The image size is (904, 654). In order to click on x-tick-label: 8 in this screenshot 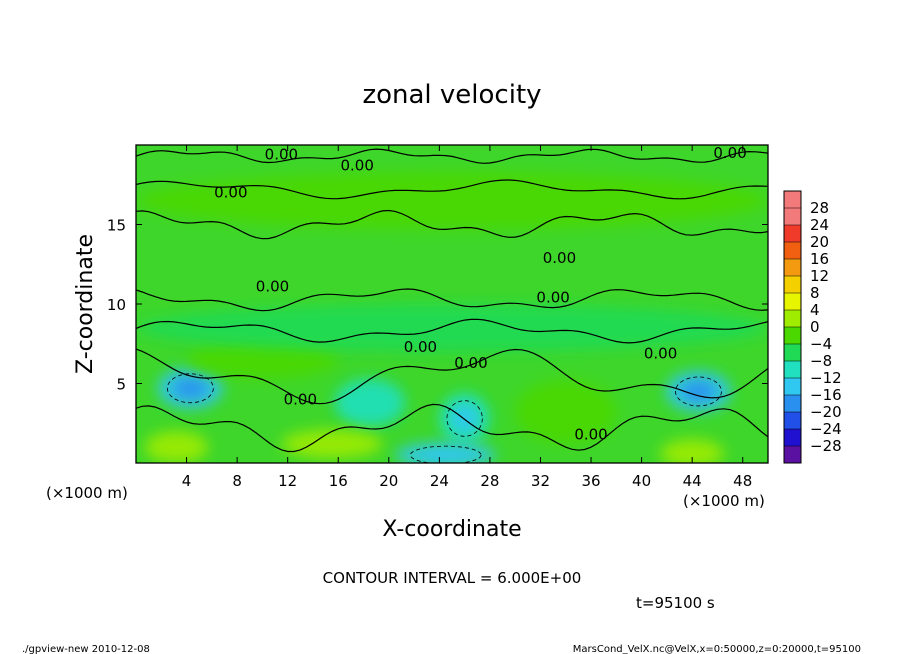, I will do `click(237, 481)`.